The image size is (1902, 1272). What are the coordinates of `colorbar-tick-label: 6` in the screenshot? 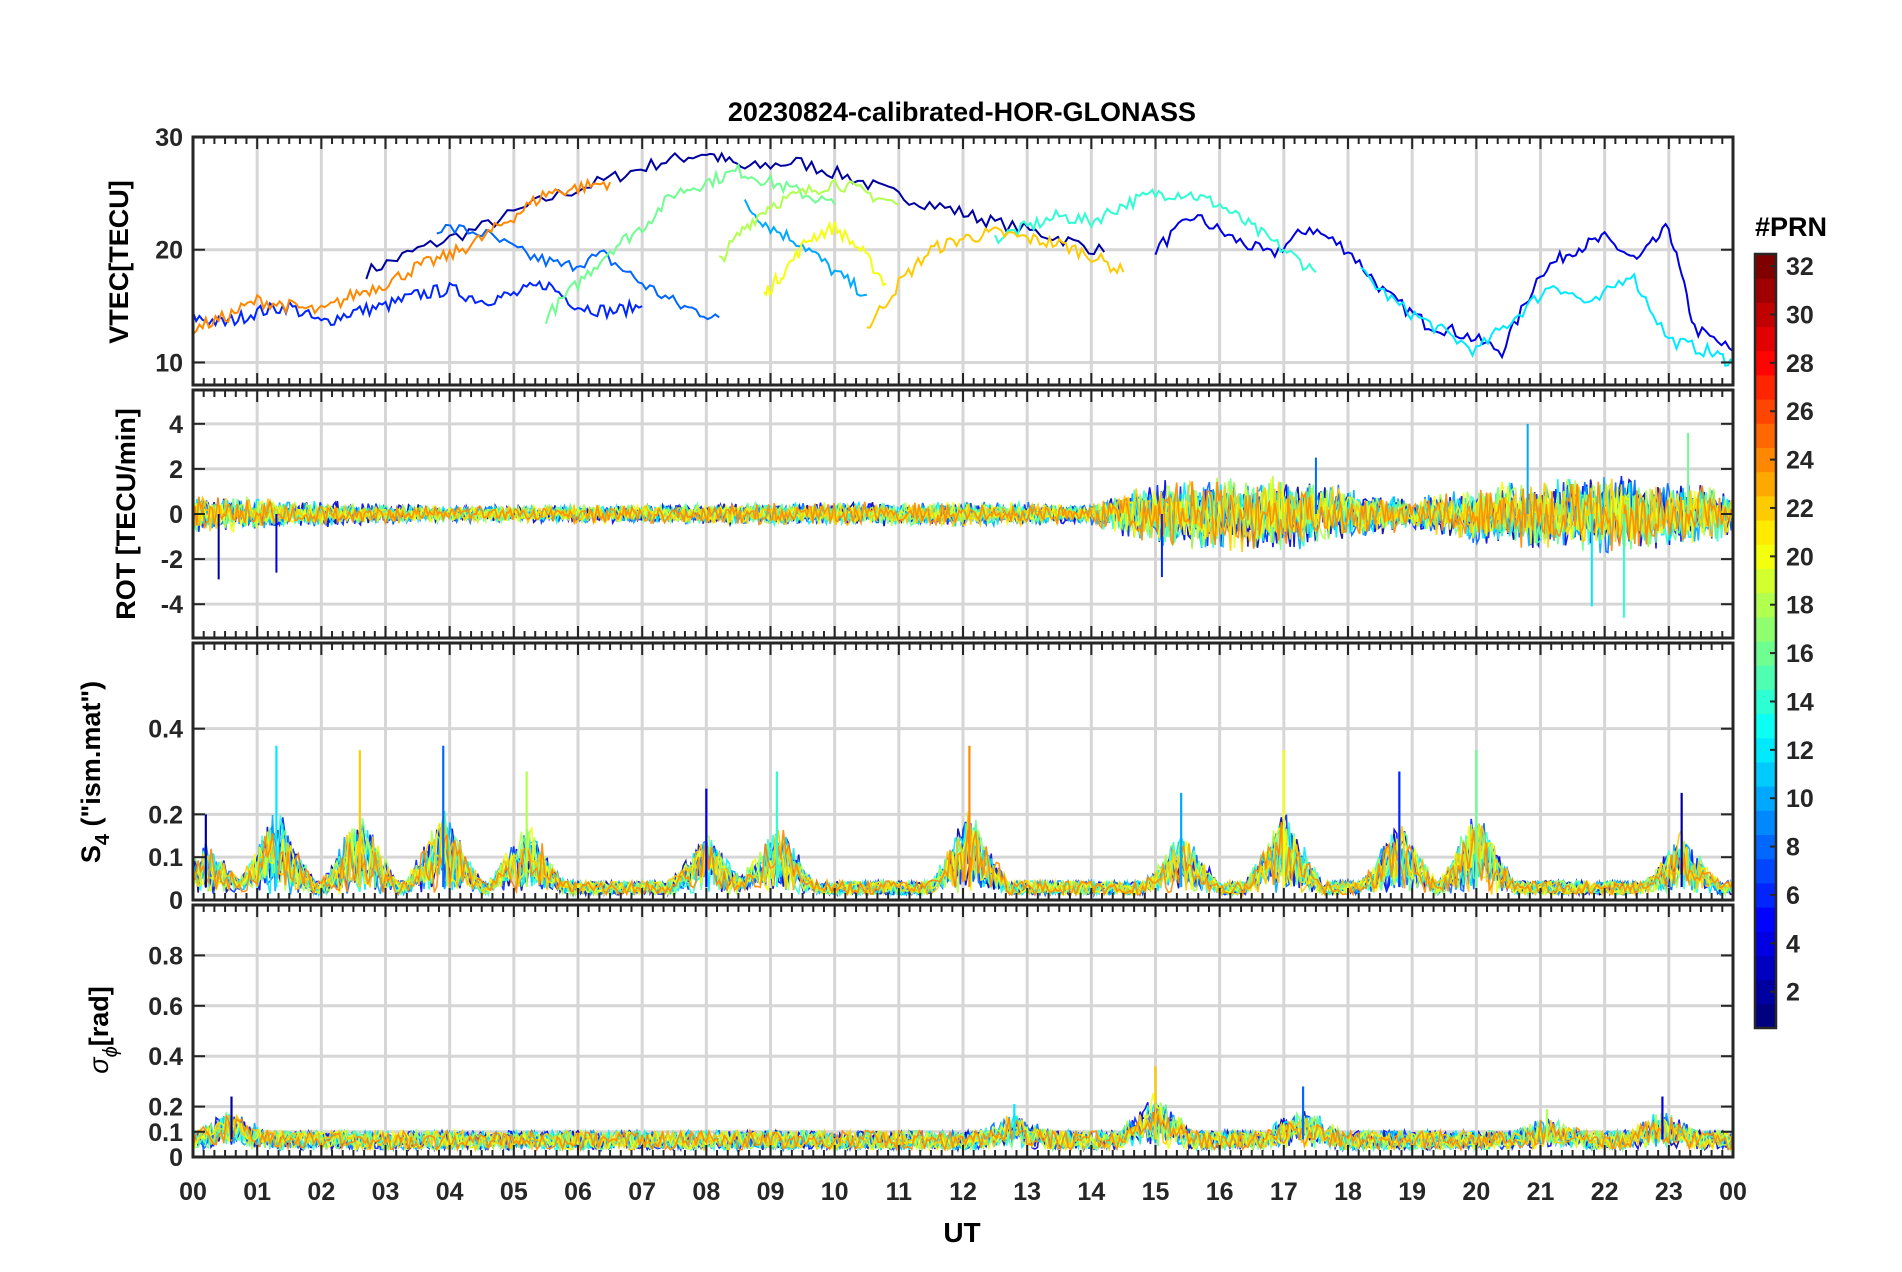 It's located at (1793, 896).